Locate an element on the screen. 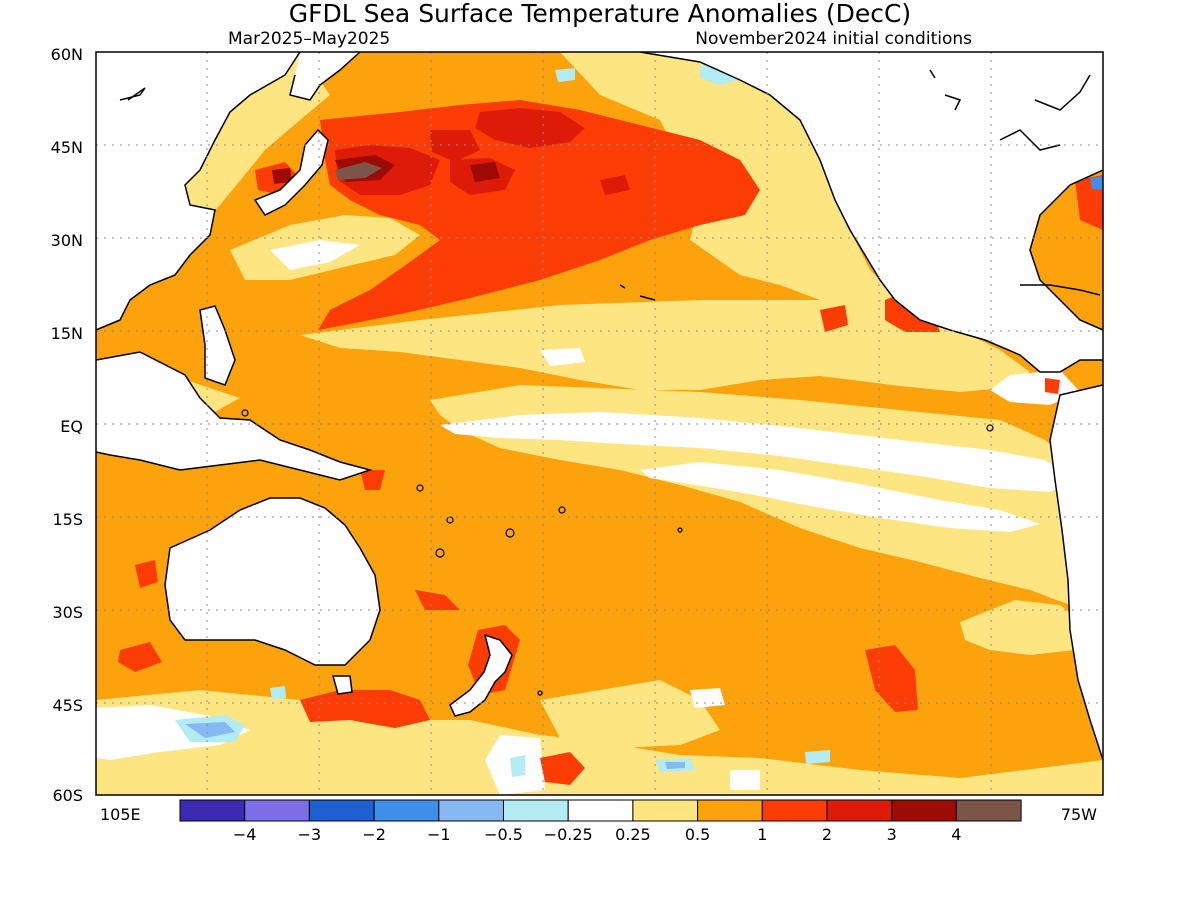 This screenshot has width=1200, height=900. latitude-labels: 60N 45N 30N 15N EQ 15S 30S 45S 60S is located at coordinates (67, 425).